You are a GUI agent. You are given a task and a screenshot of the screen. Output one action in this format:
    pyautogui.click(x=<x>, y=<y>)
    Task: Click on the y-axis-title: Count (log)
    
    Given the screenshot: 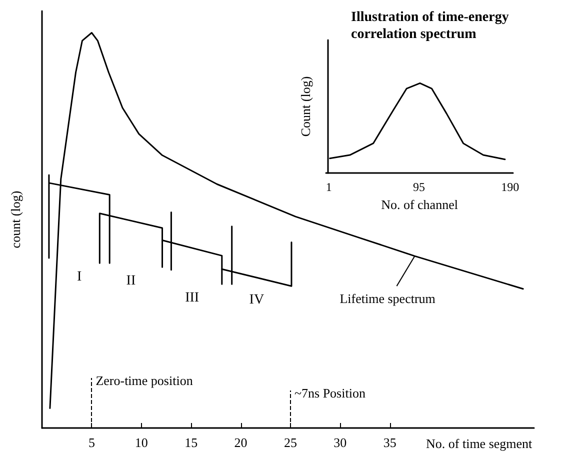 What is the action you would take?
    pyautogui.click(x=305, y=106)
    